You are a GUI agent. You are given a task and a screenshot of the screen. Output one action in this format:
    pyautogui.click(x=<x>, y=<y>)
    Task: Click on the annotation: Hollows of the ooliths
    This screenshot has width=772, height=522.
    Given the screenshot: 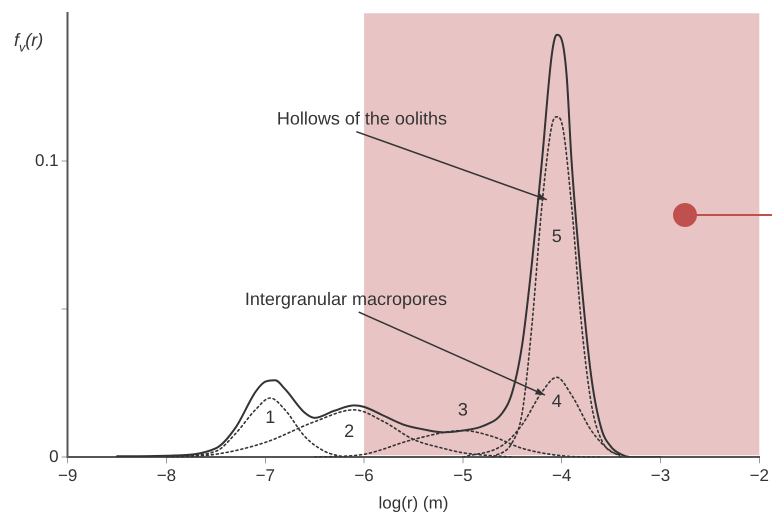 What is the action you would take?
    pyautogui.click(x=361, y=118)
    